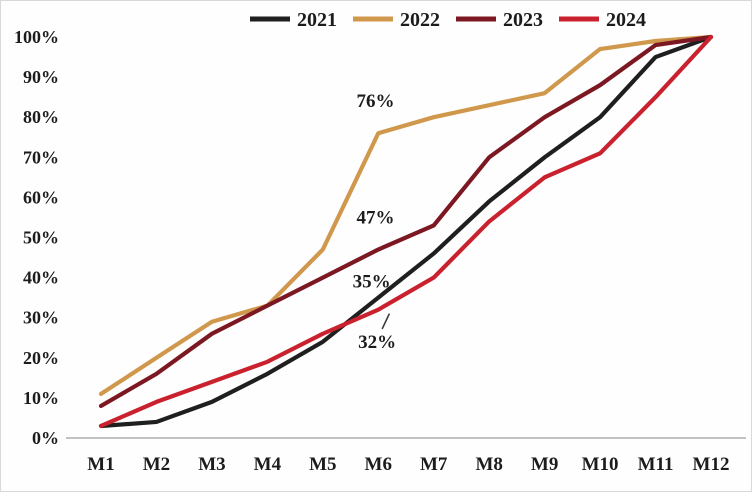 The image size is (752, 492). Describe the element at coordinates (656, 464) in the screenshot. I see `x-axis-month-label: M11` at that location.